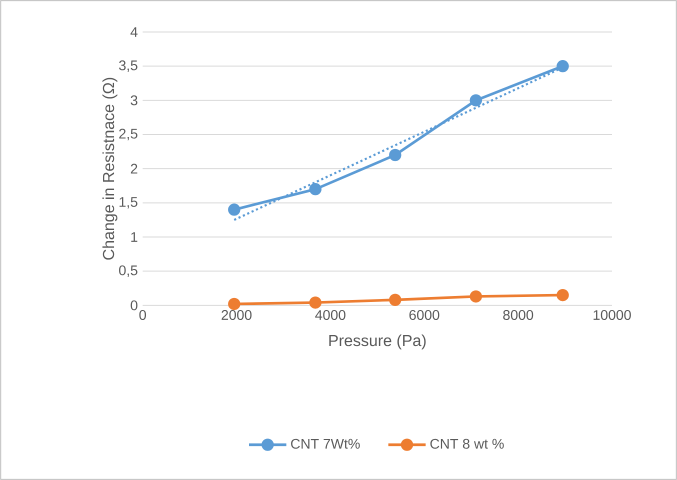 The image size is (677, 480). I want to click on x-tick-label: 0, so click(142, 315).